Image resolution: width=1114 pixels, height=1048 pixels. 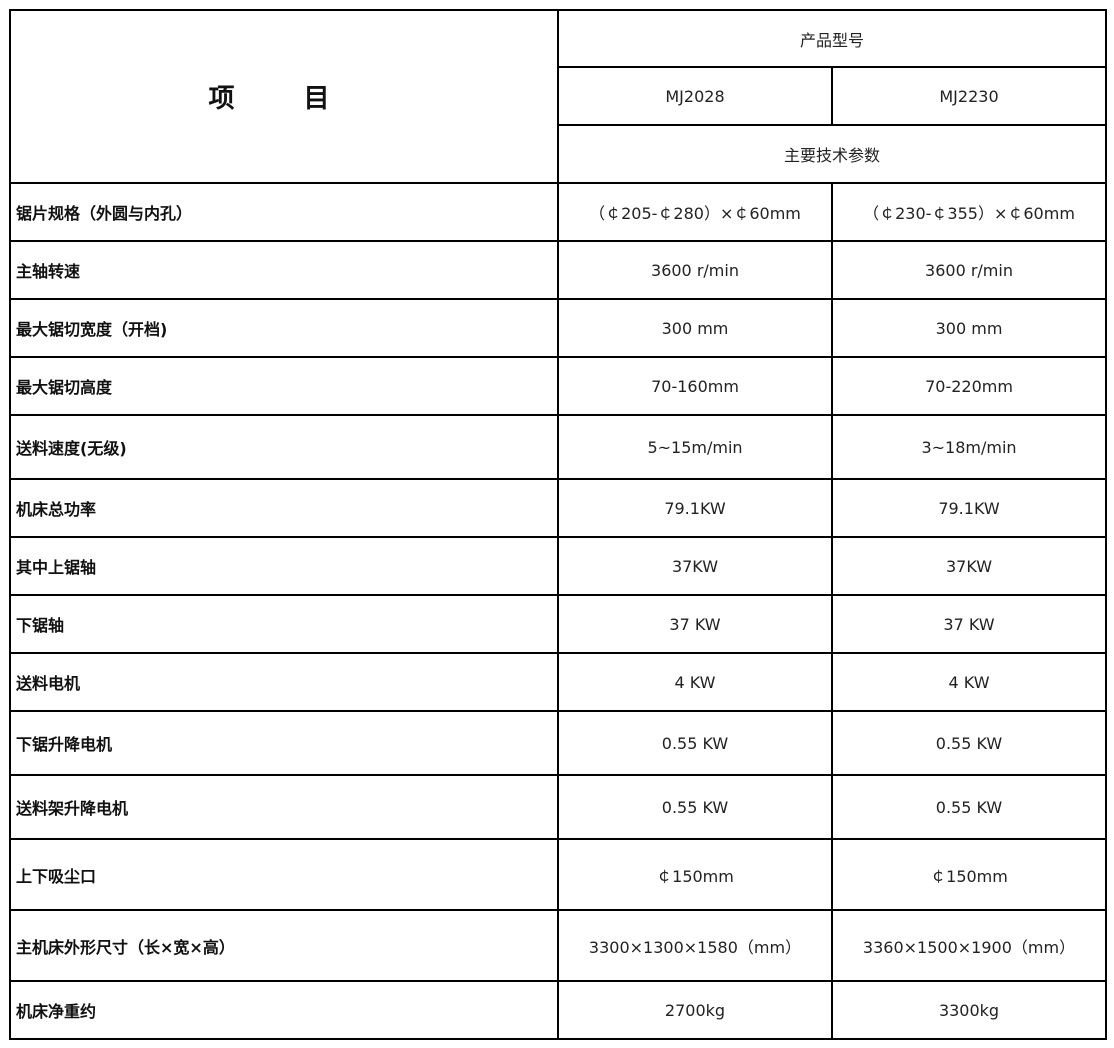 What do you see at coordinates (695, 1010) in the screenshot?
I see `row-value: 2700kg` at bounding box center [695, 1010].